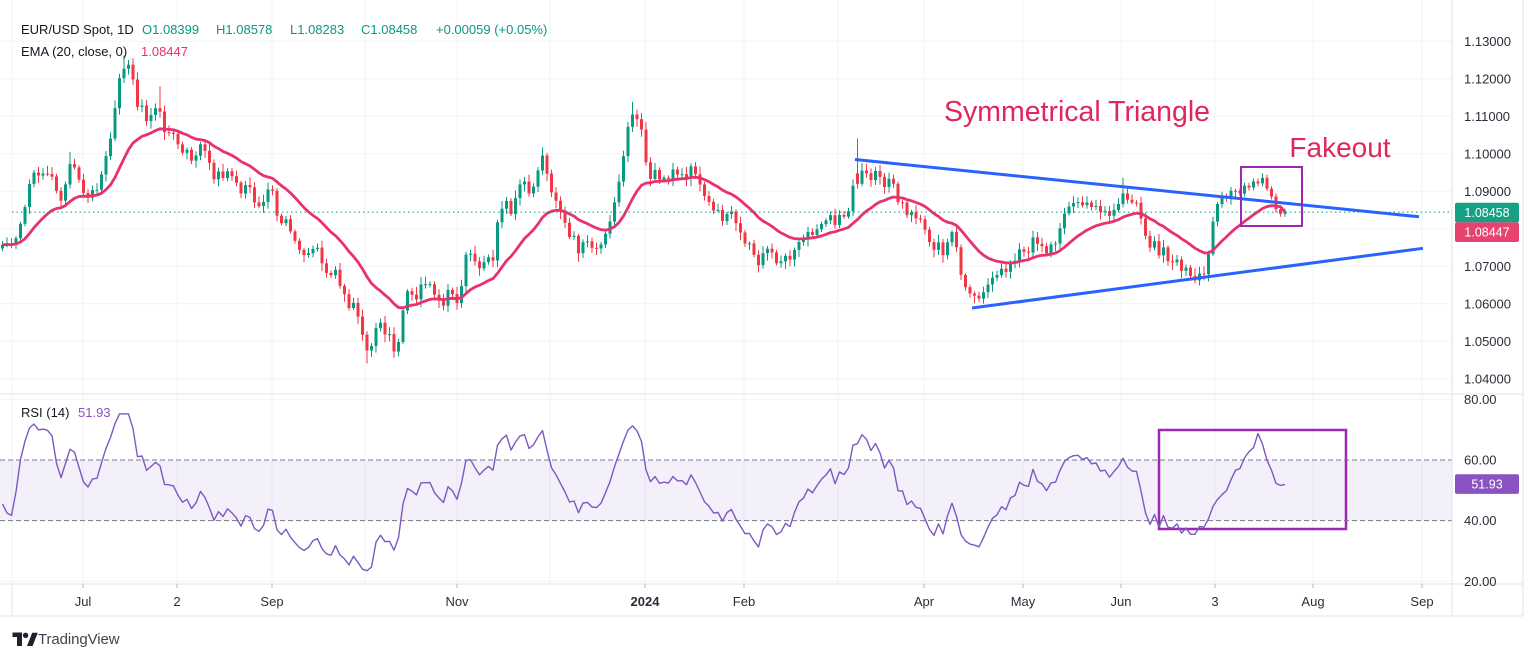  What do you see at coordinates (924, 601) in the screenshot?
I see `svg-text: Apr` at bounding box center [924, 601].